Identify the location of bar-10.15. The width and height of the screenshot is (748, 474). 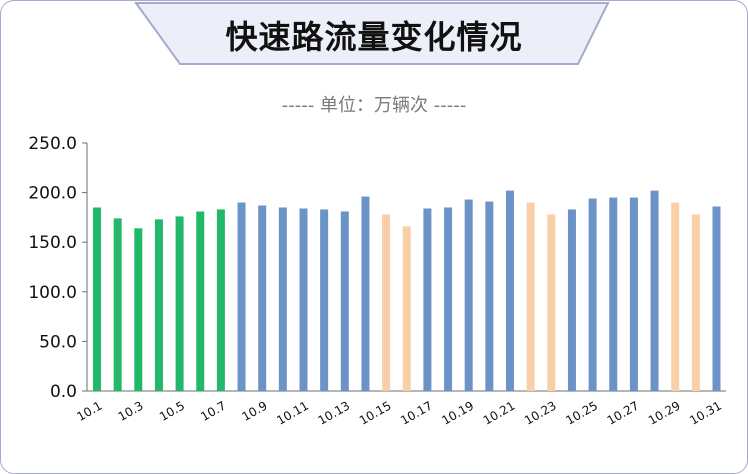
(386, 302).